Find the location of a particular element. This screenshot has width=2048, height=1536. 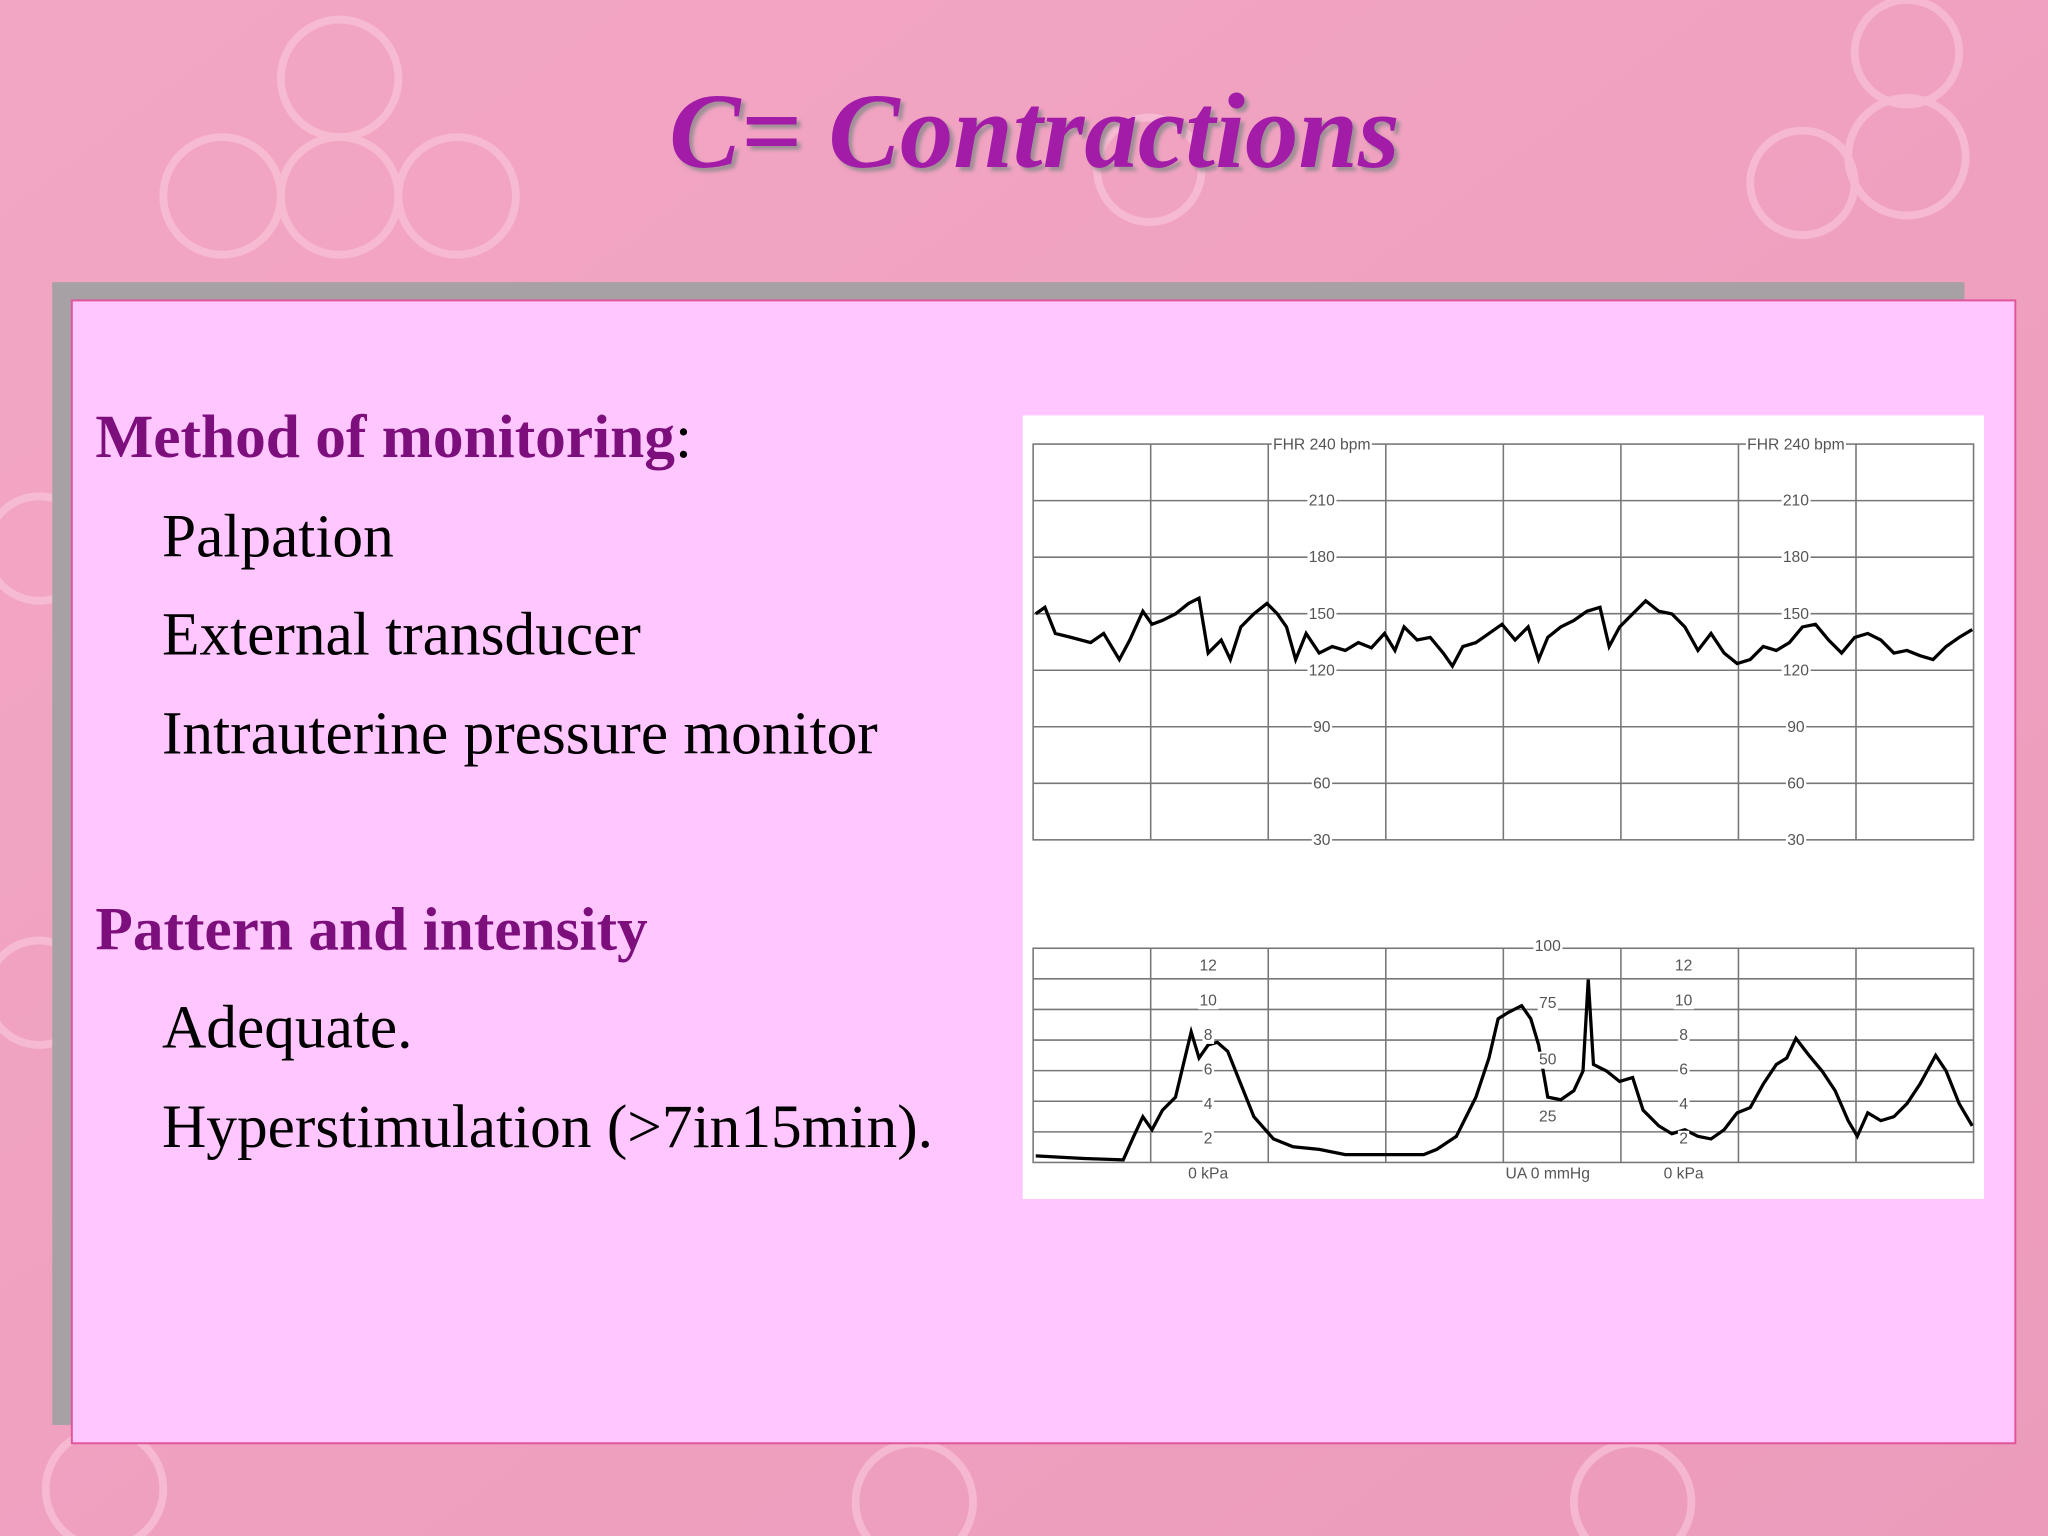

ctg-label: 50 is located at coordinates (1548, 1060).